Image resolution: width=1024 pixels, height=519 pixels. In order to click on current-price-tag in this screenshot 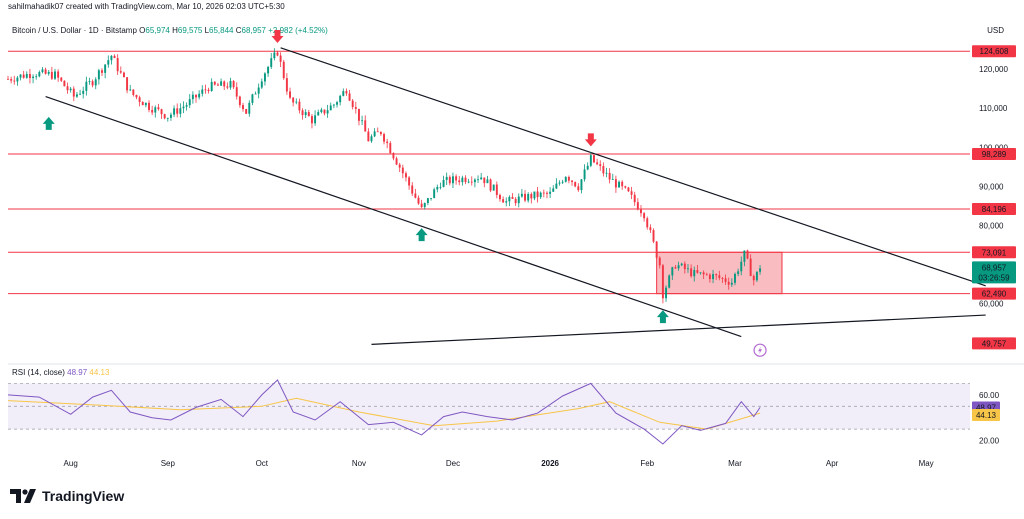, I will do `click(994, 272)`.